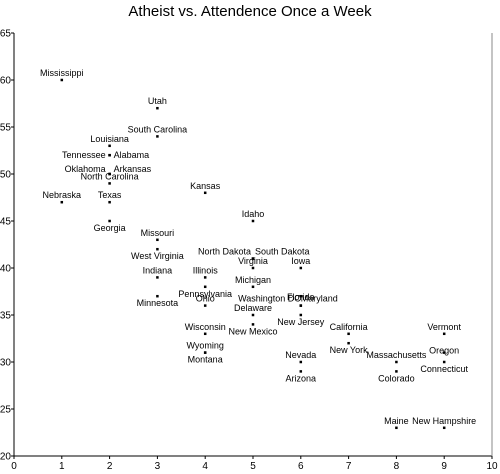 The image size is (500, 474). What do you see at coordinates (300, 261) in the screenshot?
I see `point-label: Iowa` at bounding box center [300, 261].